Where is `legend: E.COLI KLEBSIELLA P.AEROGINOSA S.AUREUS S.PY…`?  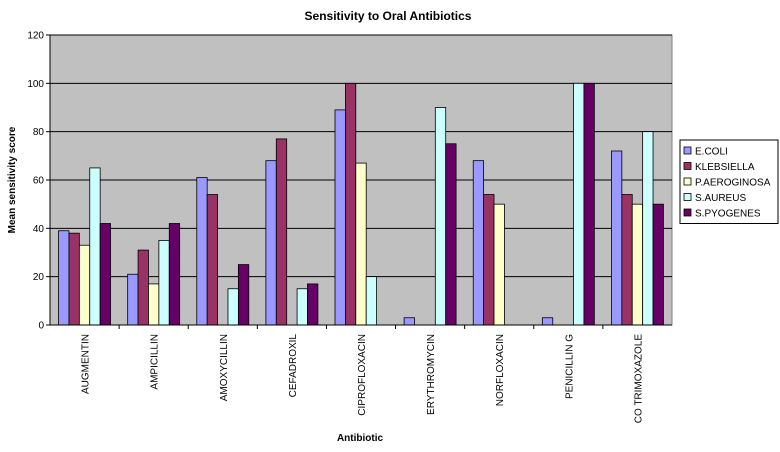
legend: E.COLI KLEBSIELLA P.AEROGINOSA S.AUREUS S.PY… is located at coordinates (729, 181).